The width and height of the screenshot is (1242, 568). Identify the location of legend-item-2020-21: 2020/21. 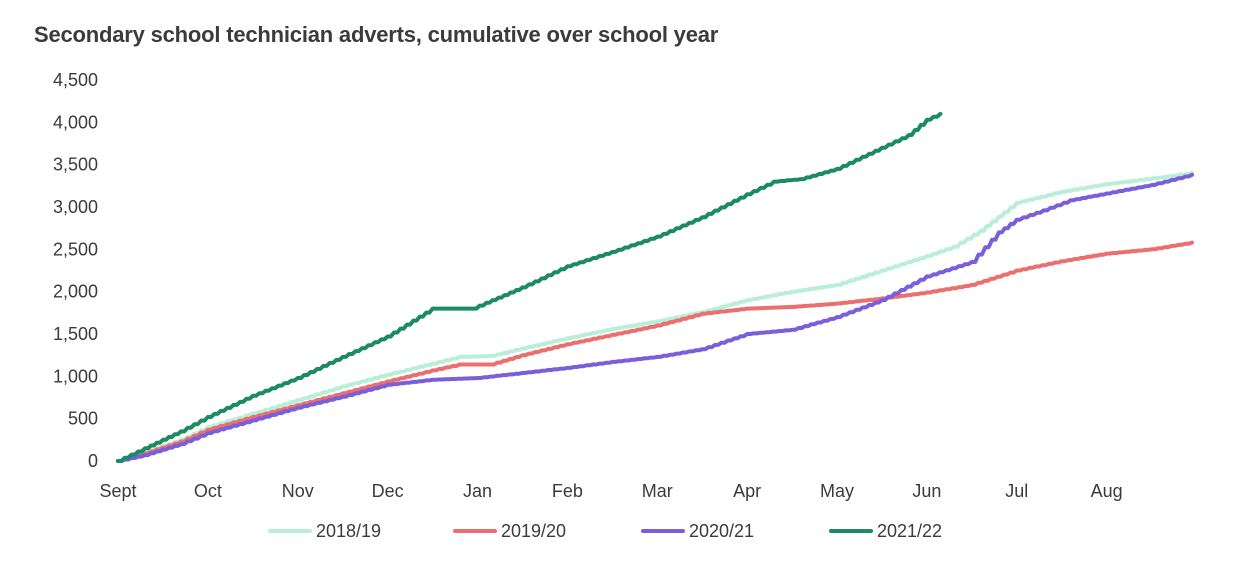
(697, 531).